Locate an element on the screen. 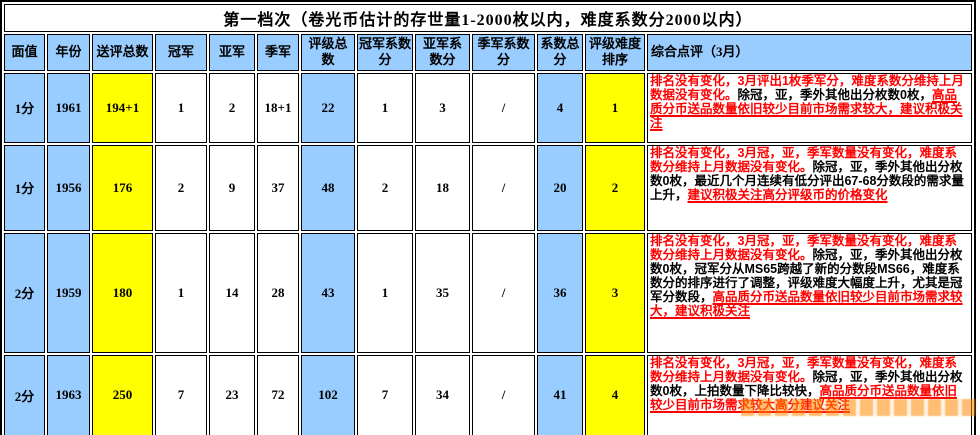  cell-year: 1956 is located at coordinates (68, 187).